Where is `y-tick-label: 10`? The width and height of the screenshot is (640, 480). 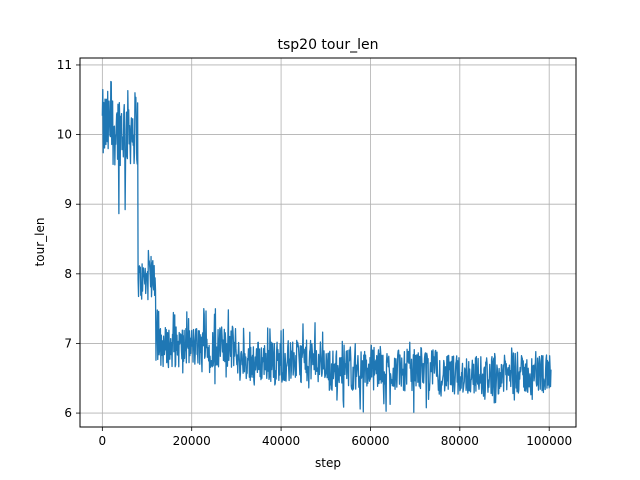 y-tick-label: 10 is located at coordinates (64, 135).